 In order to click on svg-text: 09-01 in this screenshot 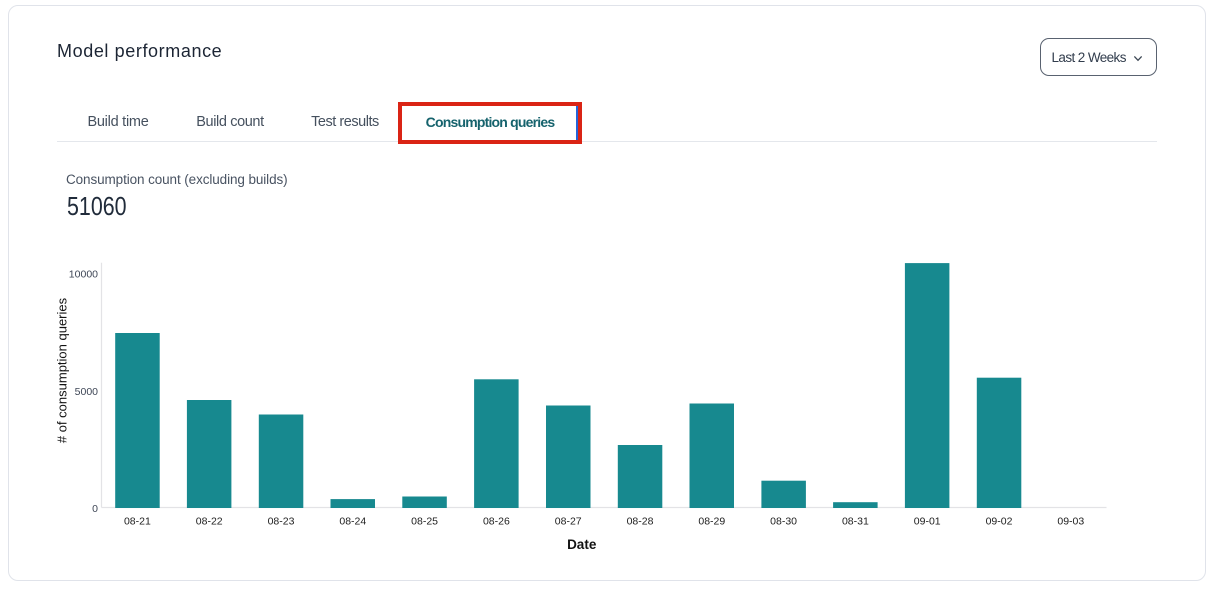, I will do `click(927, 522)`.